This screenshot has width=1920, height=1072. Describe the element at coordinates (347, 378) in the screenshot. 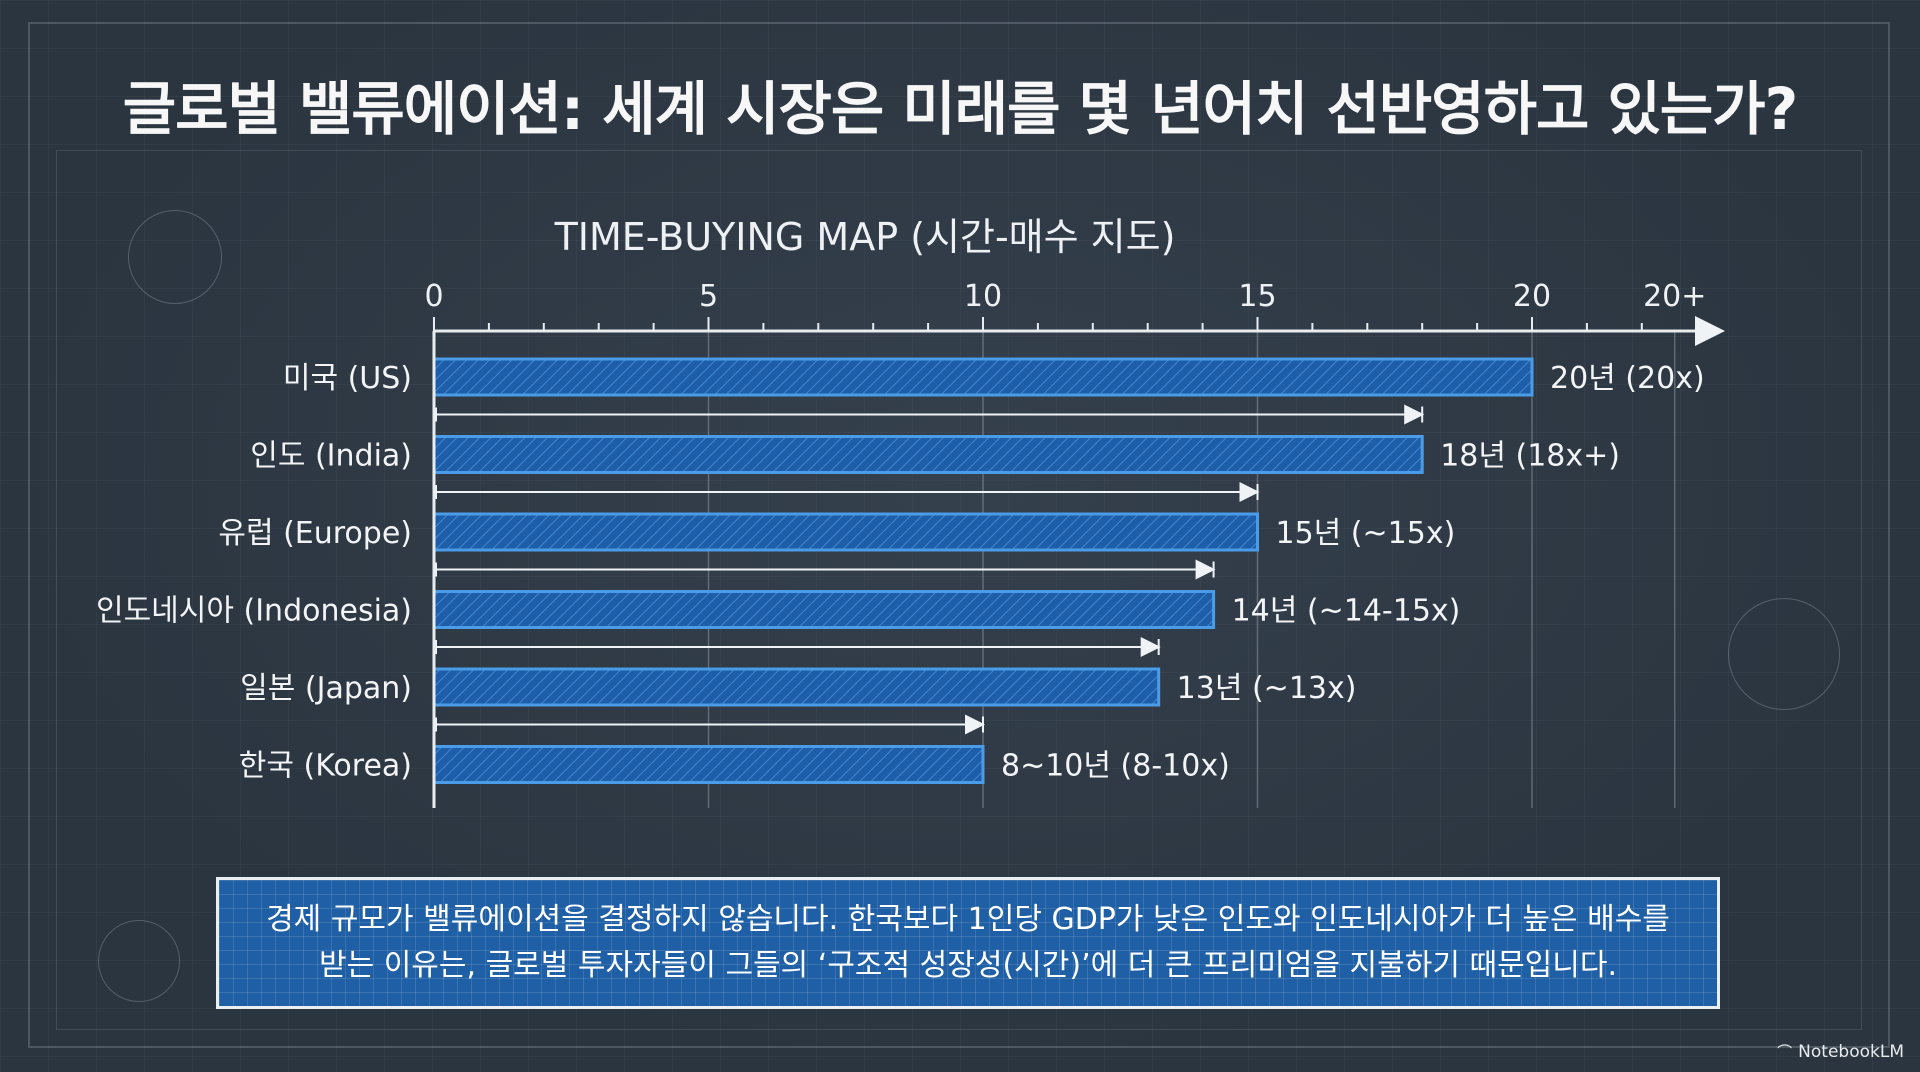

I see `category-label: 미국 (US)` at that location.